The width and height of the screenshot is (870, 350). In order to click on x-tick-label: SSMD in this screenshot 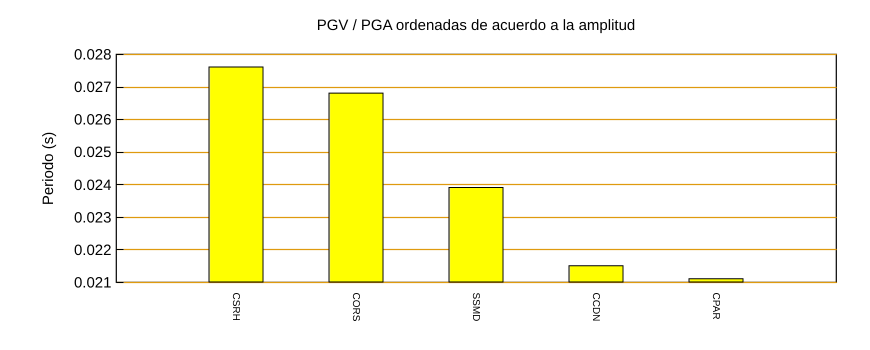, I will do `click(475, 307)`.